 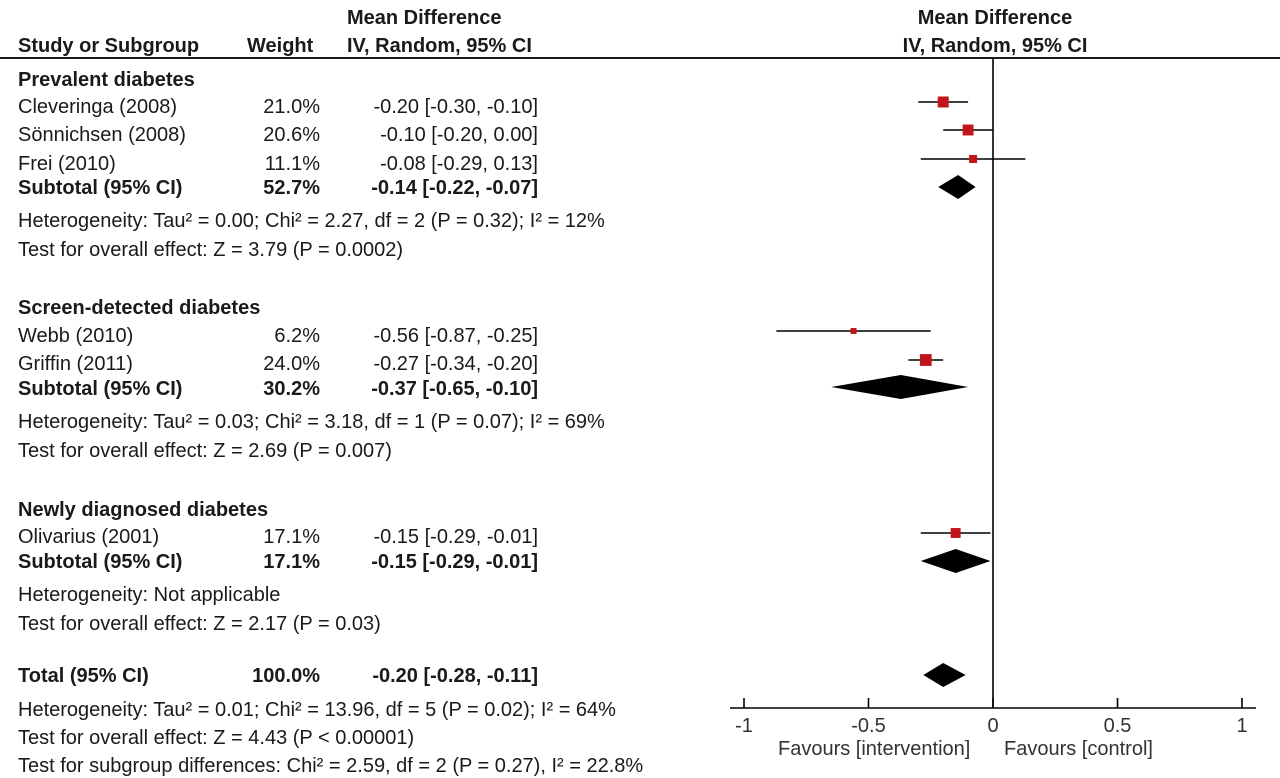 What do you see at coordinates (291, 389) in the screenshot?
I see `subtotal-weight: 30.2%` at bounding box center [291, 389].